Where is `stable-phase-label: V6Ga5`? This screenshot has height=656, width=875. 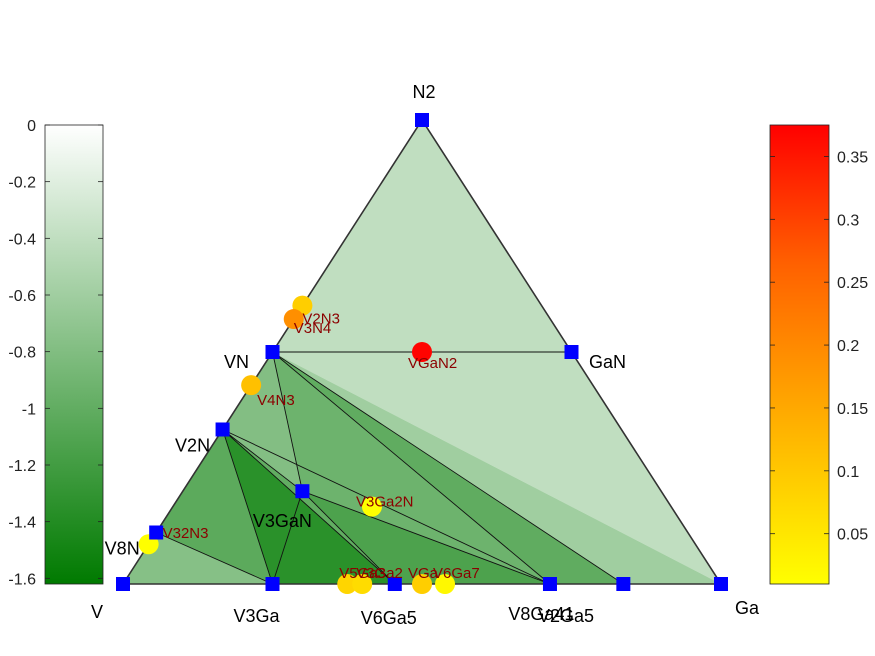 stable-phase-label: V6Ga5 is located at coordinates (389, 618).